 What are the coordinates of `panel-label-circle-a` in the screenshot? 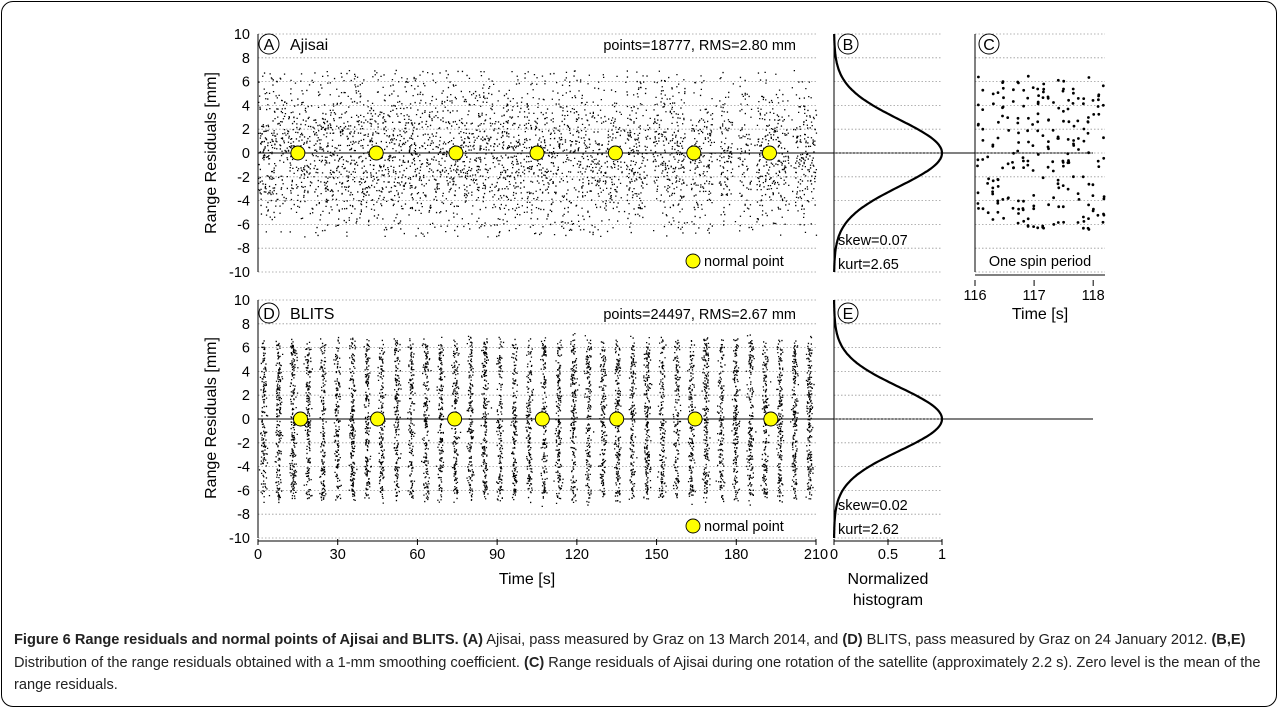 It's located at (269, 44).